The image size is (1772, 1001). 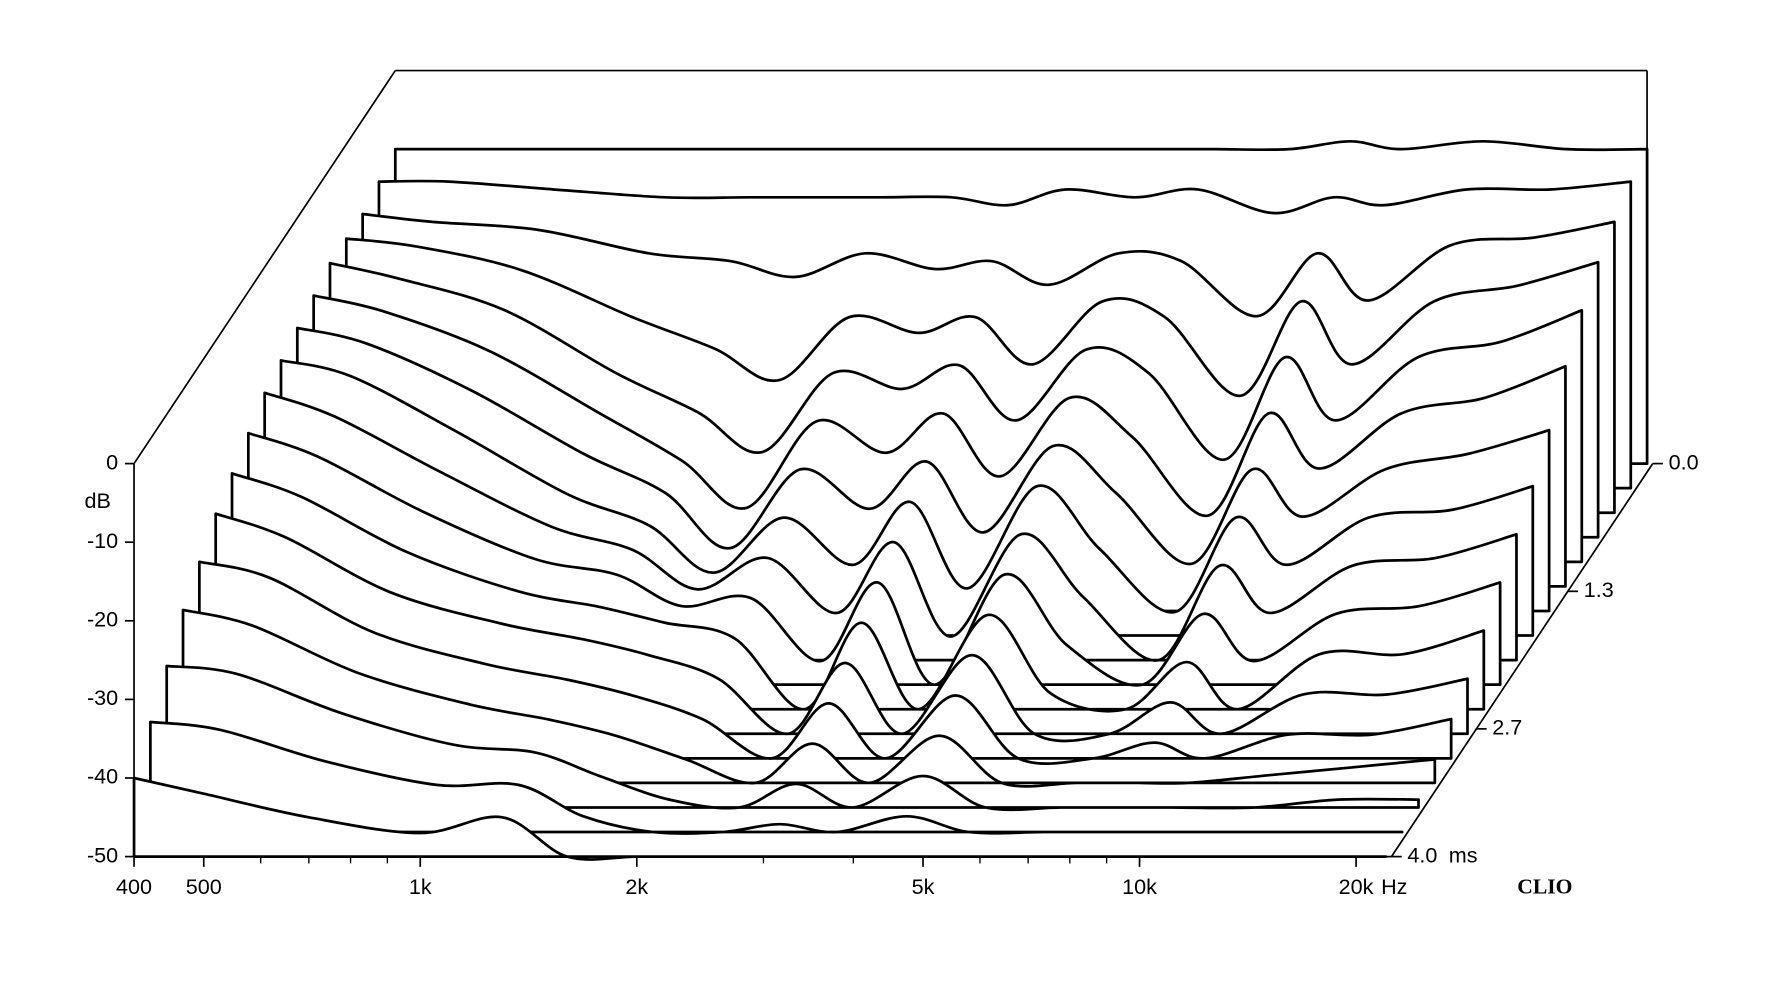 What do you see at coordinates (1599, 589) in the screenshot?
I see `z-tick-label: 1.3` at bounding box center [1599, 589].